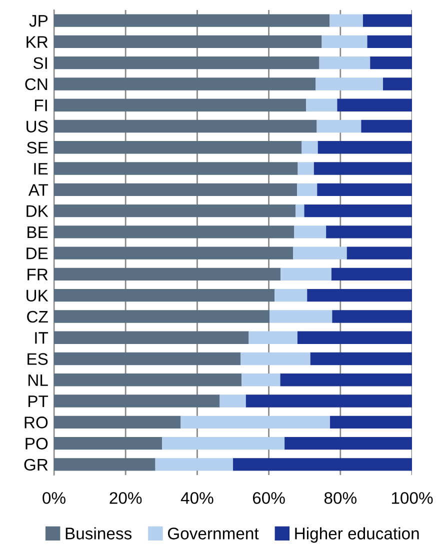 The height and width of the screenshot is (557, 438). Describe the element at coordinates (38, 21) in the screenshot. I see `y-tick-label: JP` at that location.